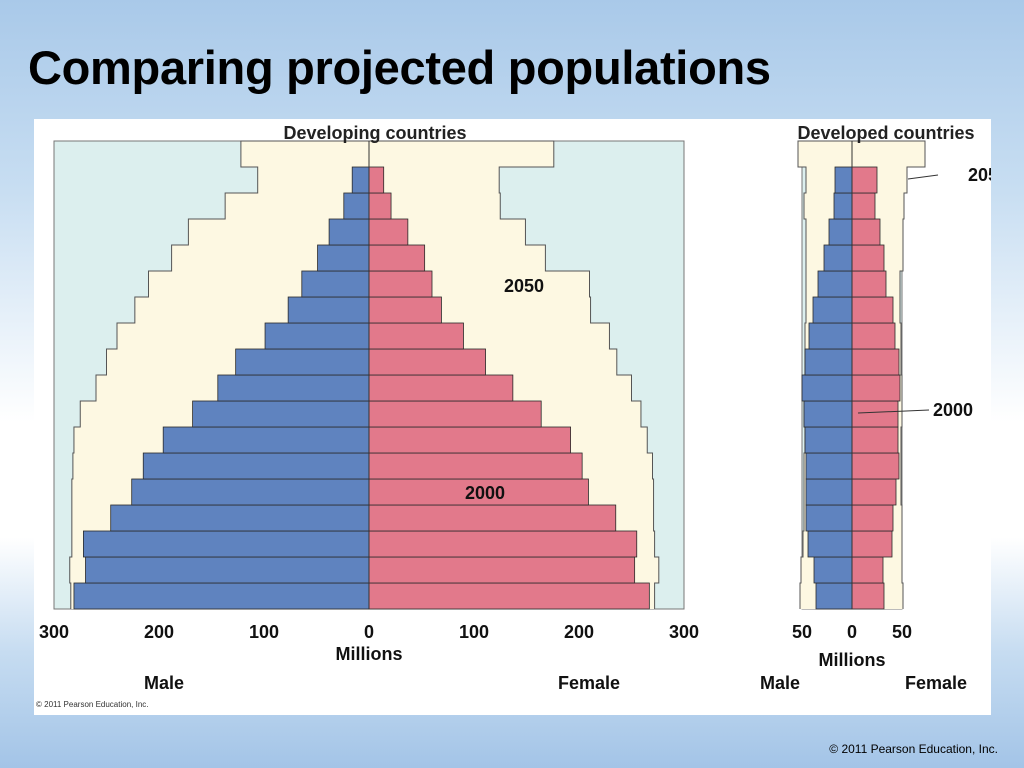  What do you see at coordinates (92, 704) in the screenshot?
I see `figure-copyright: © 2011 Pearson Education, Inc.` at bounding box center [92, 704].